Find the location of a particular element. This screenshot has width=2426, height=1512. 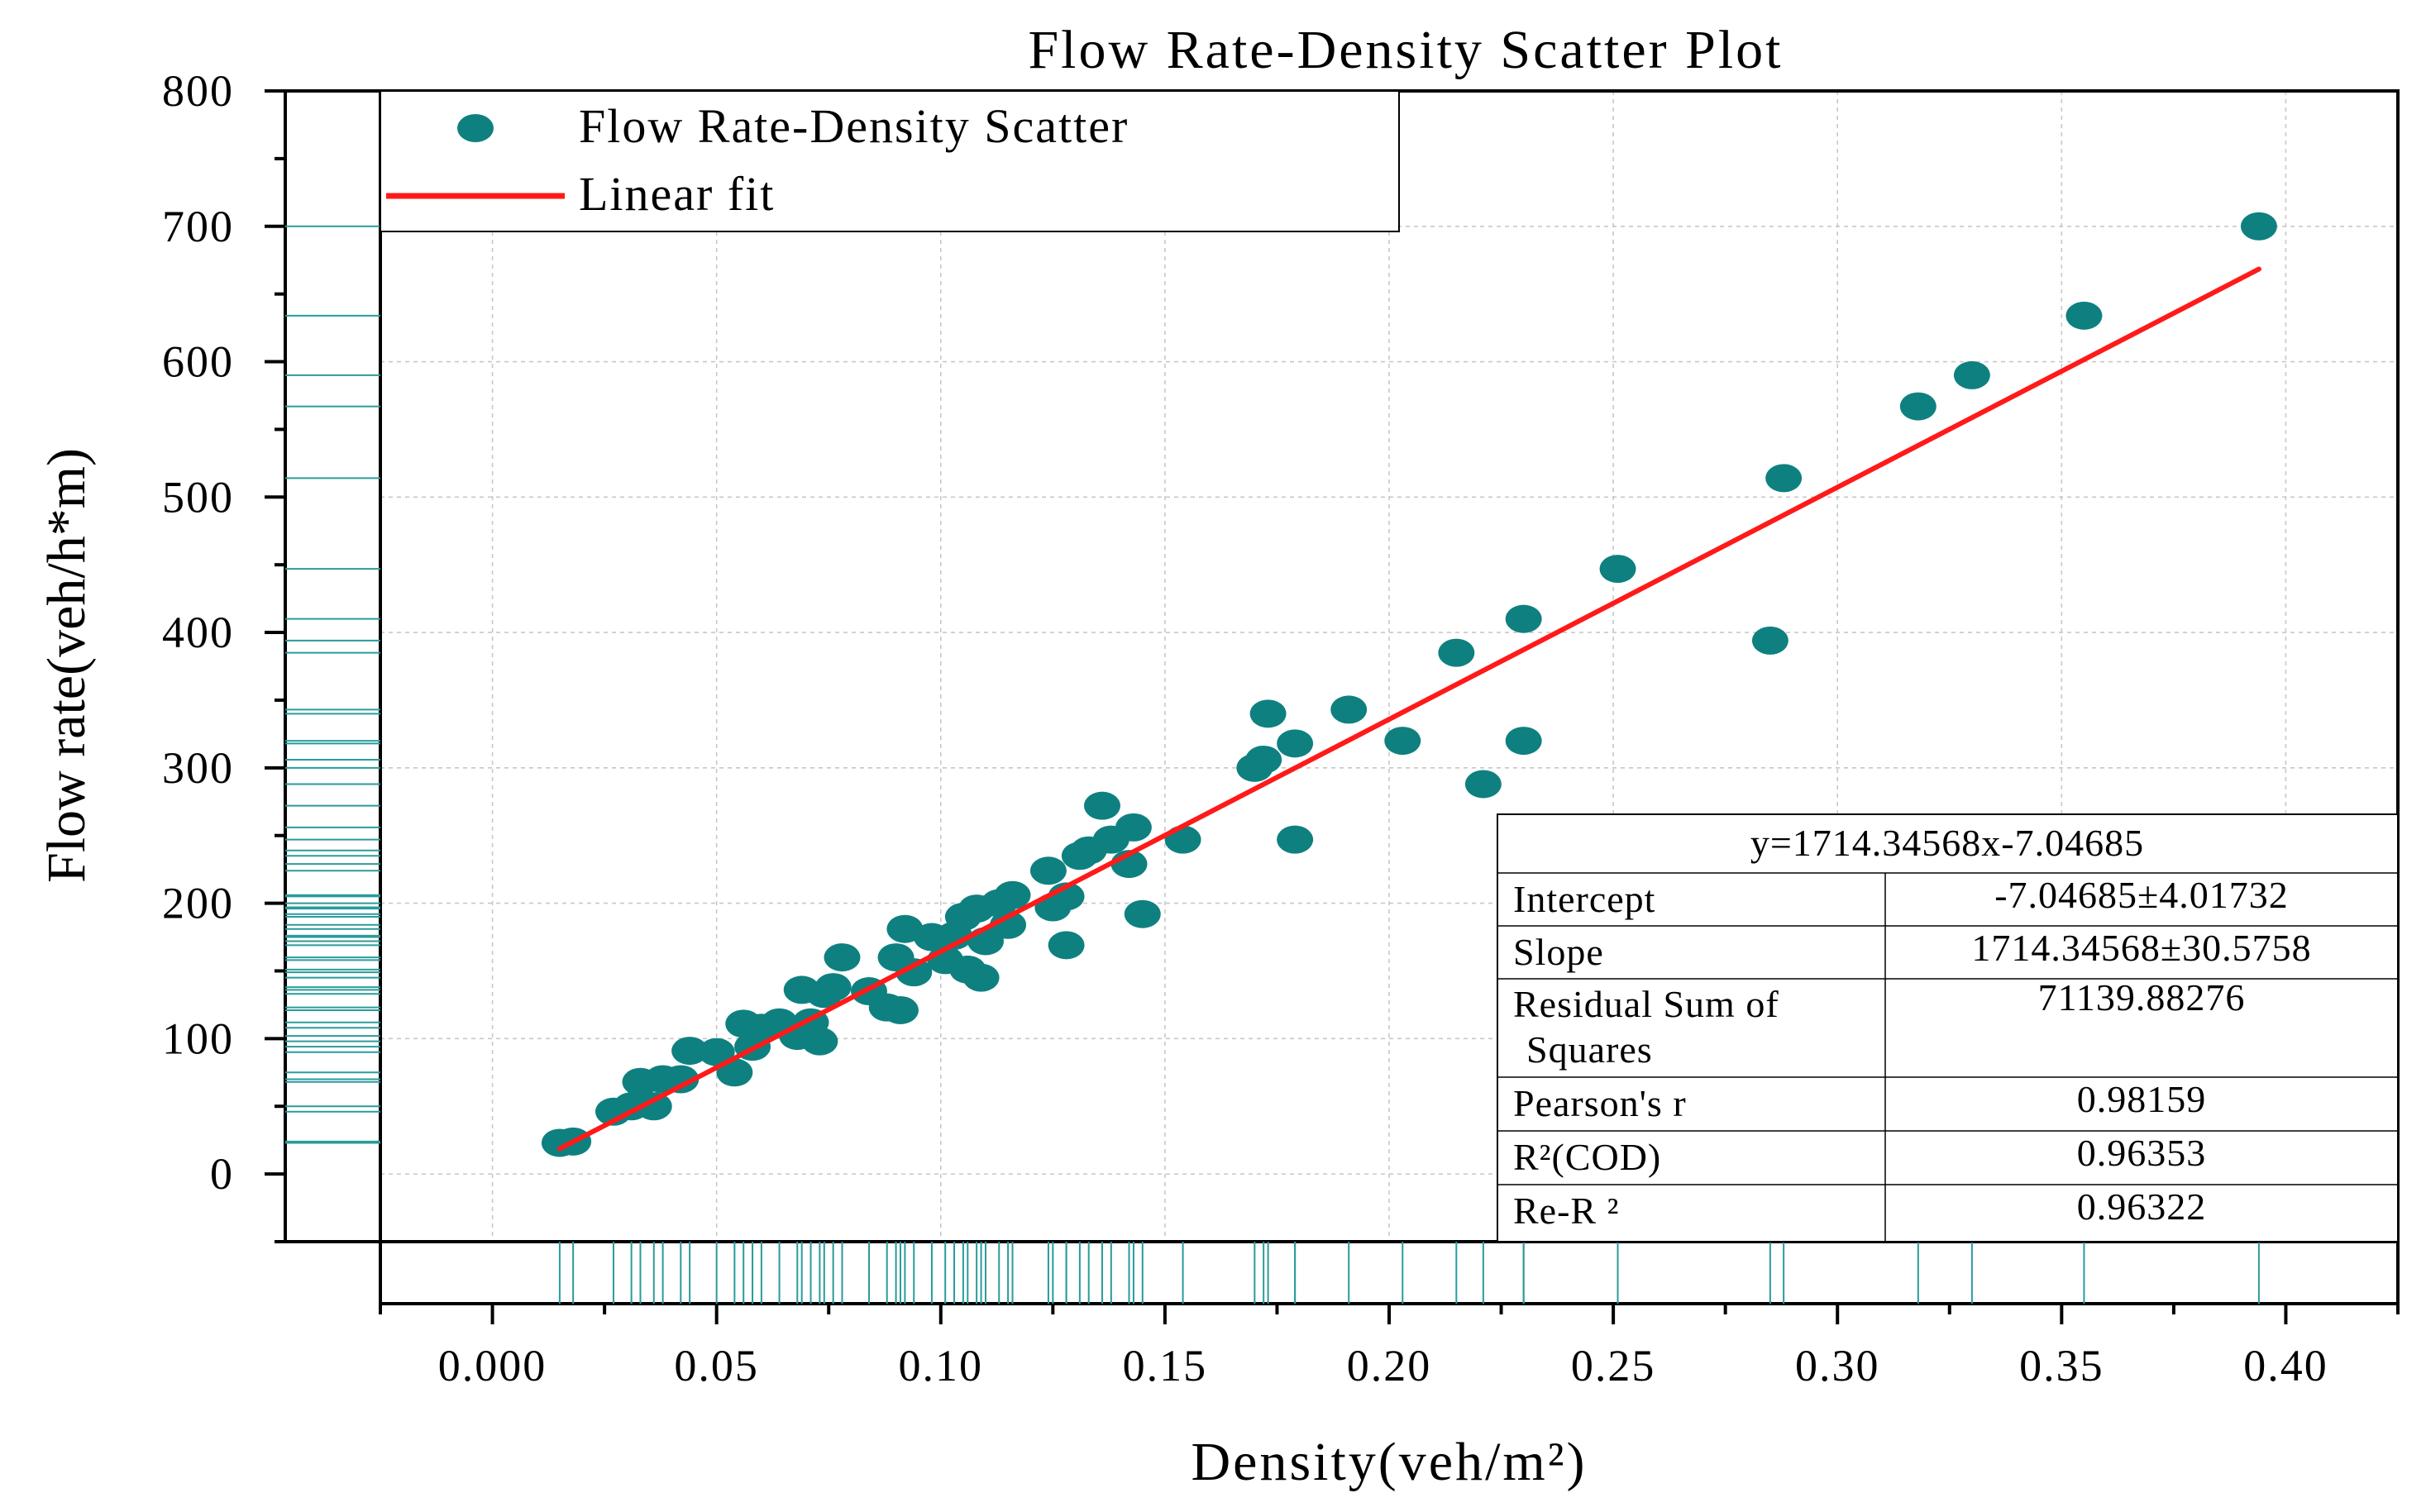

x-tick-label: 0.05 is located at coordinates (716, 1365).